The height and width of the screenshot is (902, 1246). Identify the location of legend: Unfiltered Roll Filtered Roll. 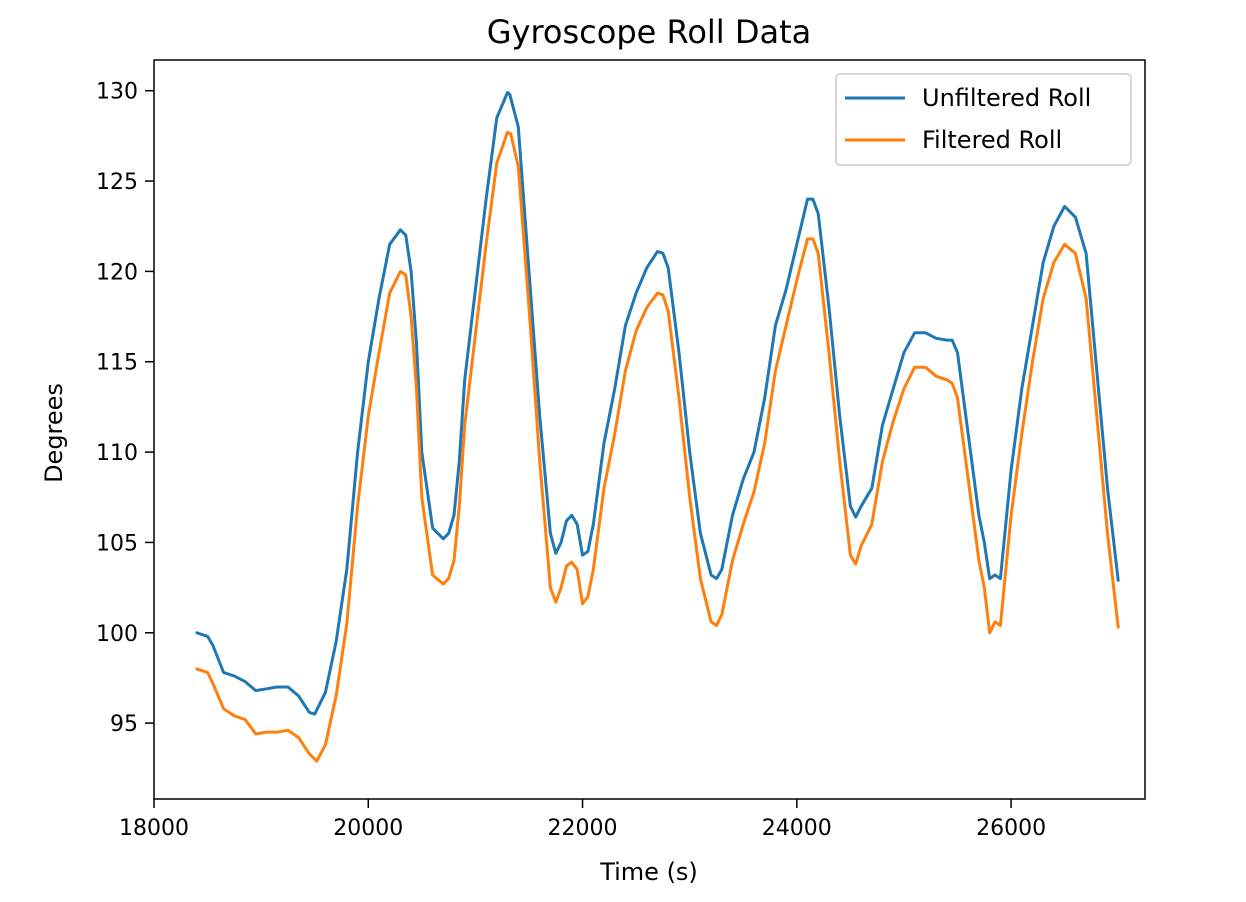
(983, 119).